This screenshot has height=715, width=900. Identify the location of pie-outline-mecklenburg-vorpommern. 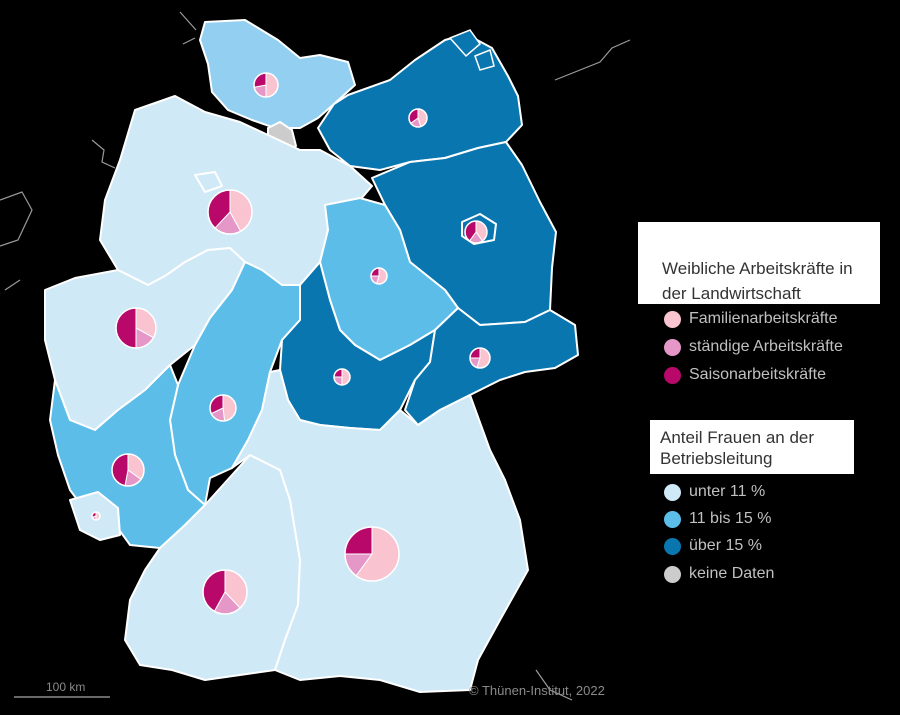
(418, 118).